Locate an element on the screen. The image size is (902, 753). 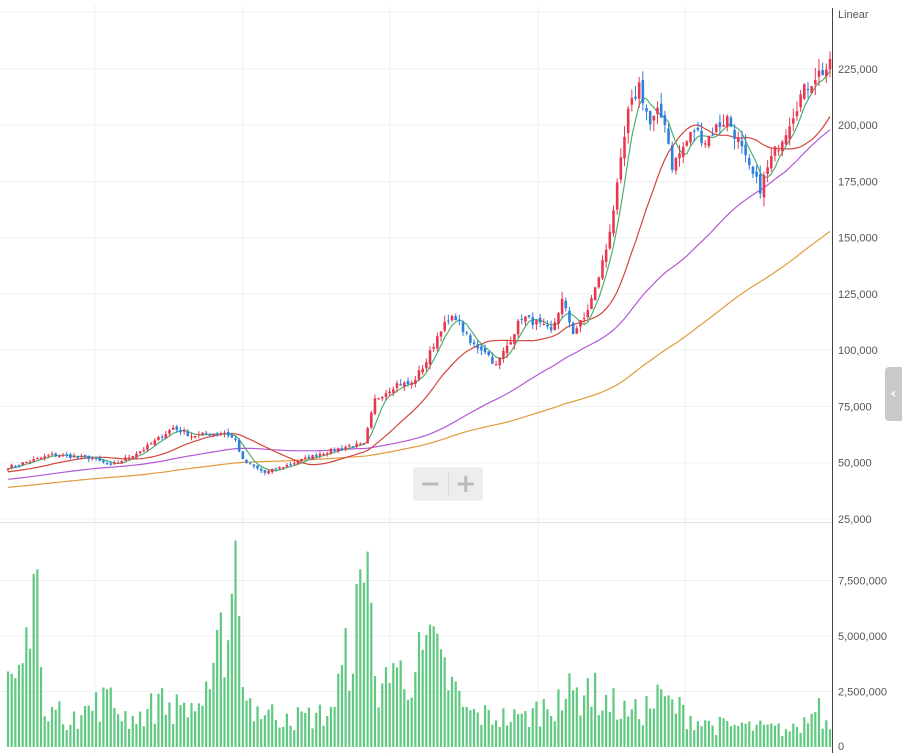
volume-tick-label: 5,000,000 is located at coordinates (862, 637).